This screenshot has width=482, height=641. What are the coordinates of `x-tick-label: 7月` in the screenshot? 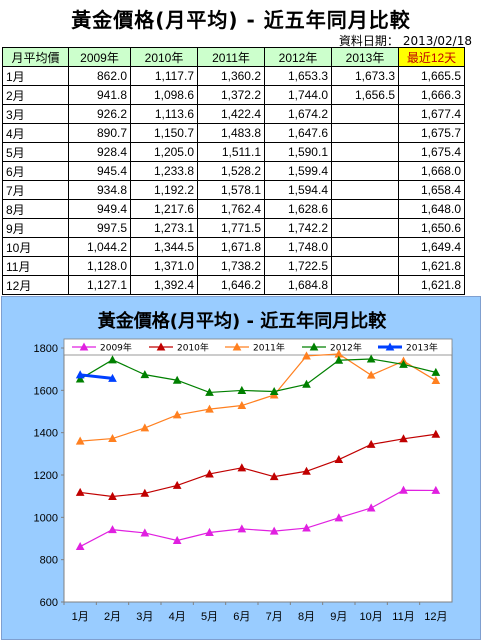 It's located at (274, 617).